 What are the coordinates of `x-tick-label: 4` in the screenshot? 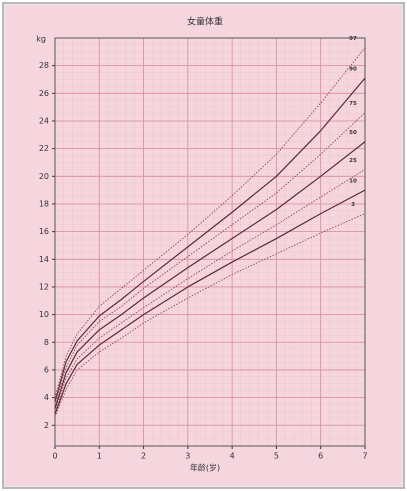 It's located at (232, 456).